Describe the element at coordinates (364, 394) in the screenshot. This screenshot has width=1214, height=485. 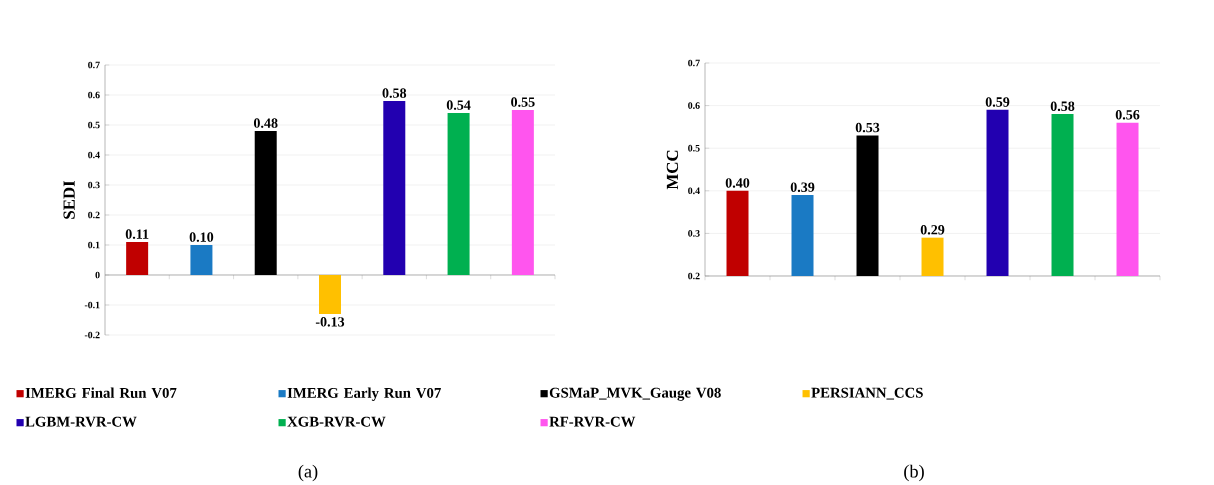
I see `legend-label: IMERG Early Run V07` at that location.